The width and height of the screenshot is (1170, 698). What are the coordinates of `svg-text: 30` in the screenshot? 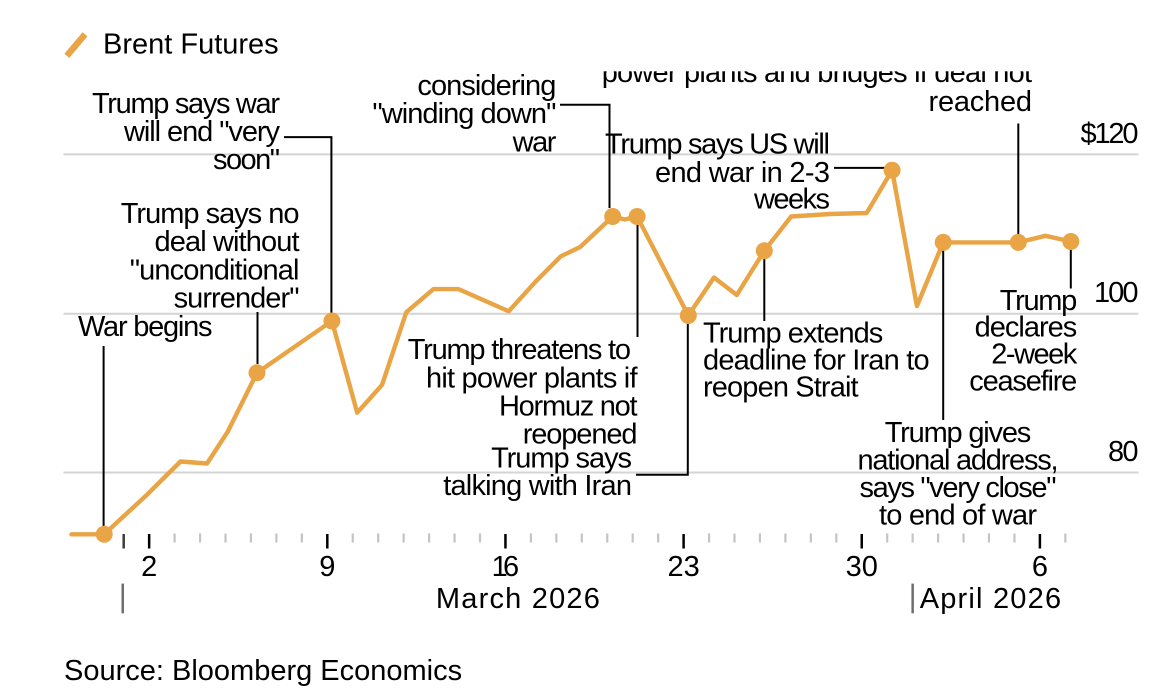 It's located at (862, 567).